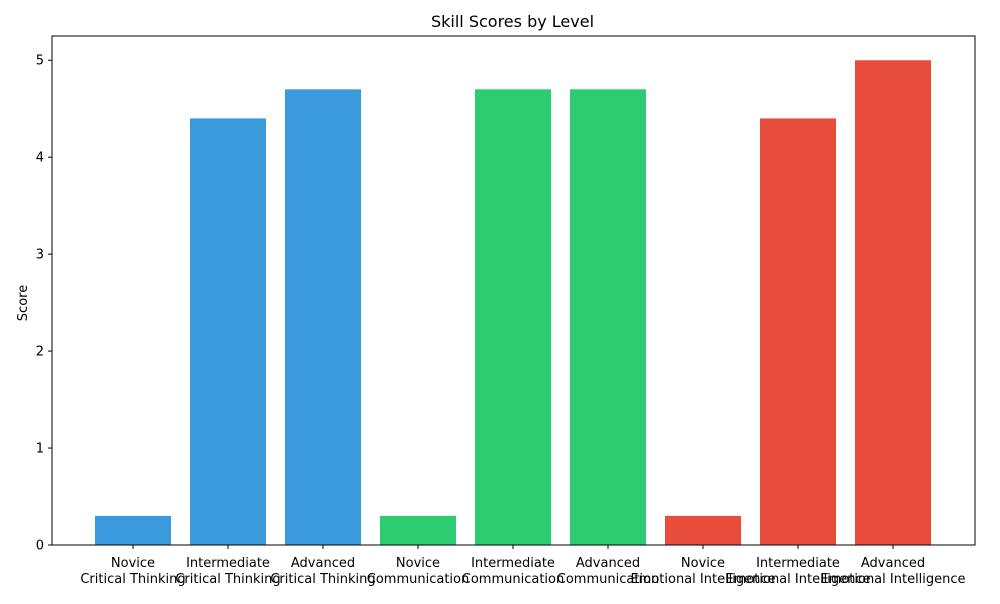 This screenshot has height=604, width=1000. Describe the element at coordinates (23, 303) in the screenshot. I see `y-axis-label: Score` at that location.